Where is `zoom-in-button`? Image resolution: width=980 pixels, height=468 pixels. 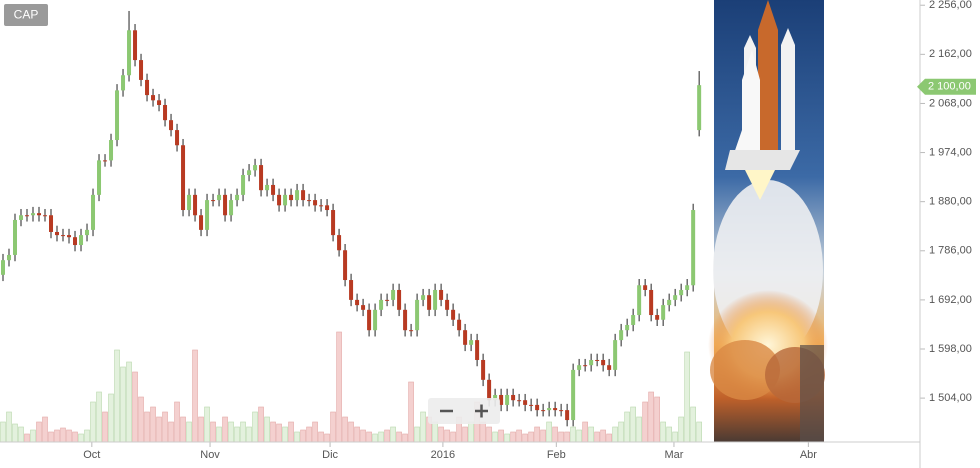
zoom-in-button is located at coordinates (482, 411).